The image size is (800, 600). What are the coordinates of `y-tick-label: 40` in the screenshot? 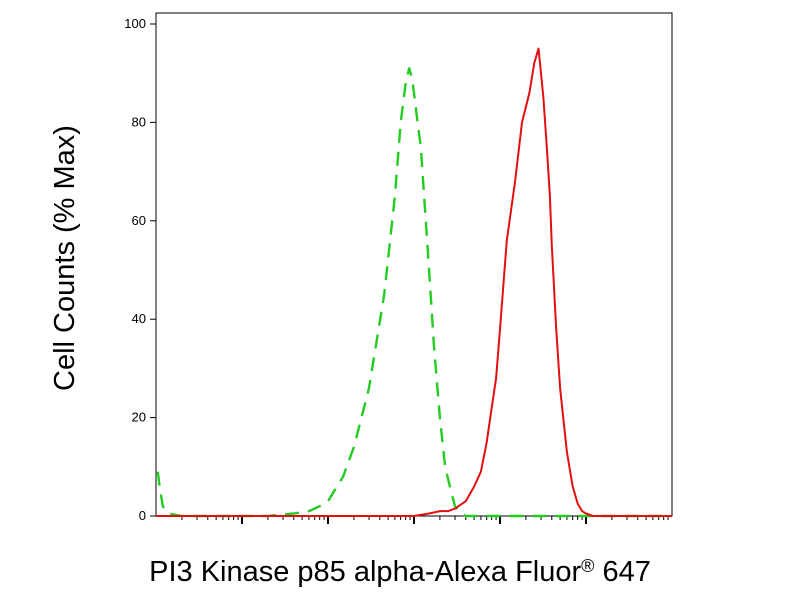 It's located at (139, 318).